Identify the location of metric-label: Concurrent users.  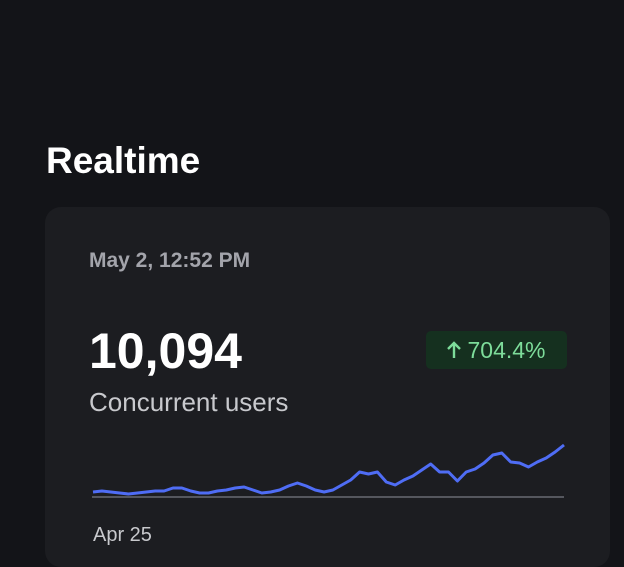
(189, 402).